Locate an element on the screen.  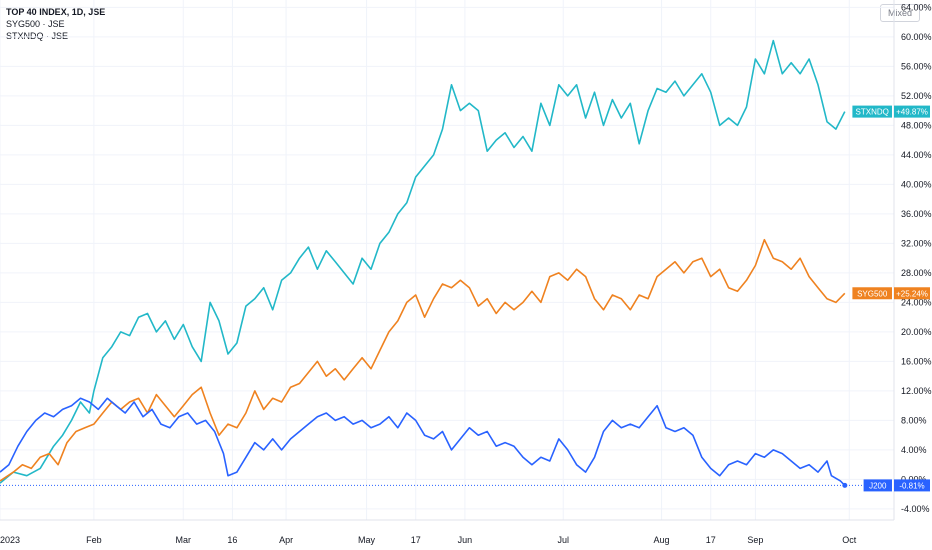
price-labels: STXNDQ +49.87% SYG500 +25.24% J200 -0.81% is located at coordinates (891, 298).